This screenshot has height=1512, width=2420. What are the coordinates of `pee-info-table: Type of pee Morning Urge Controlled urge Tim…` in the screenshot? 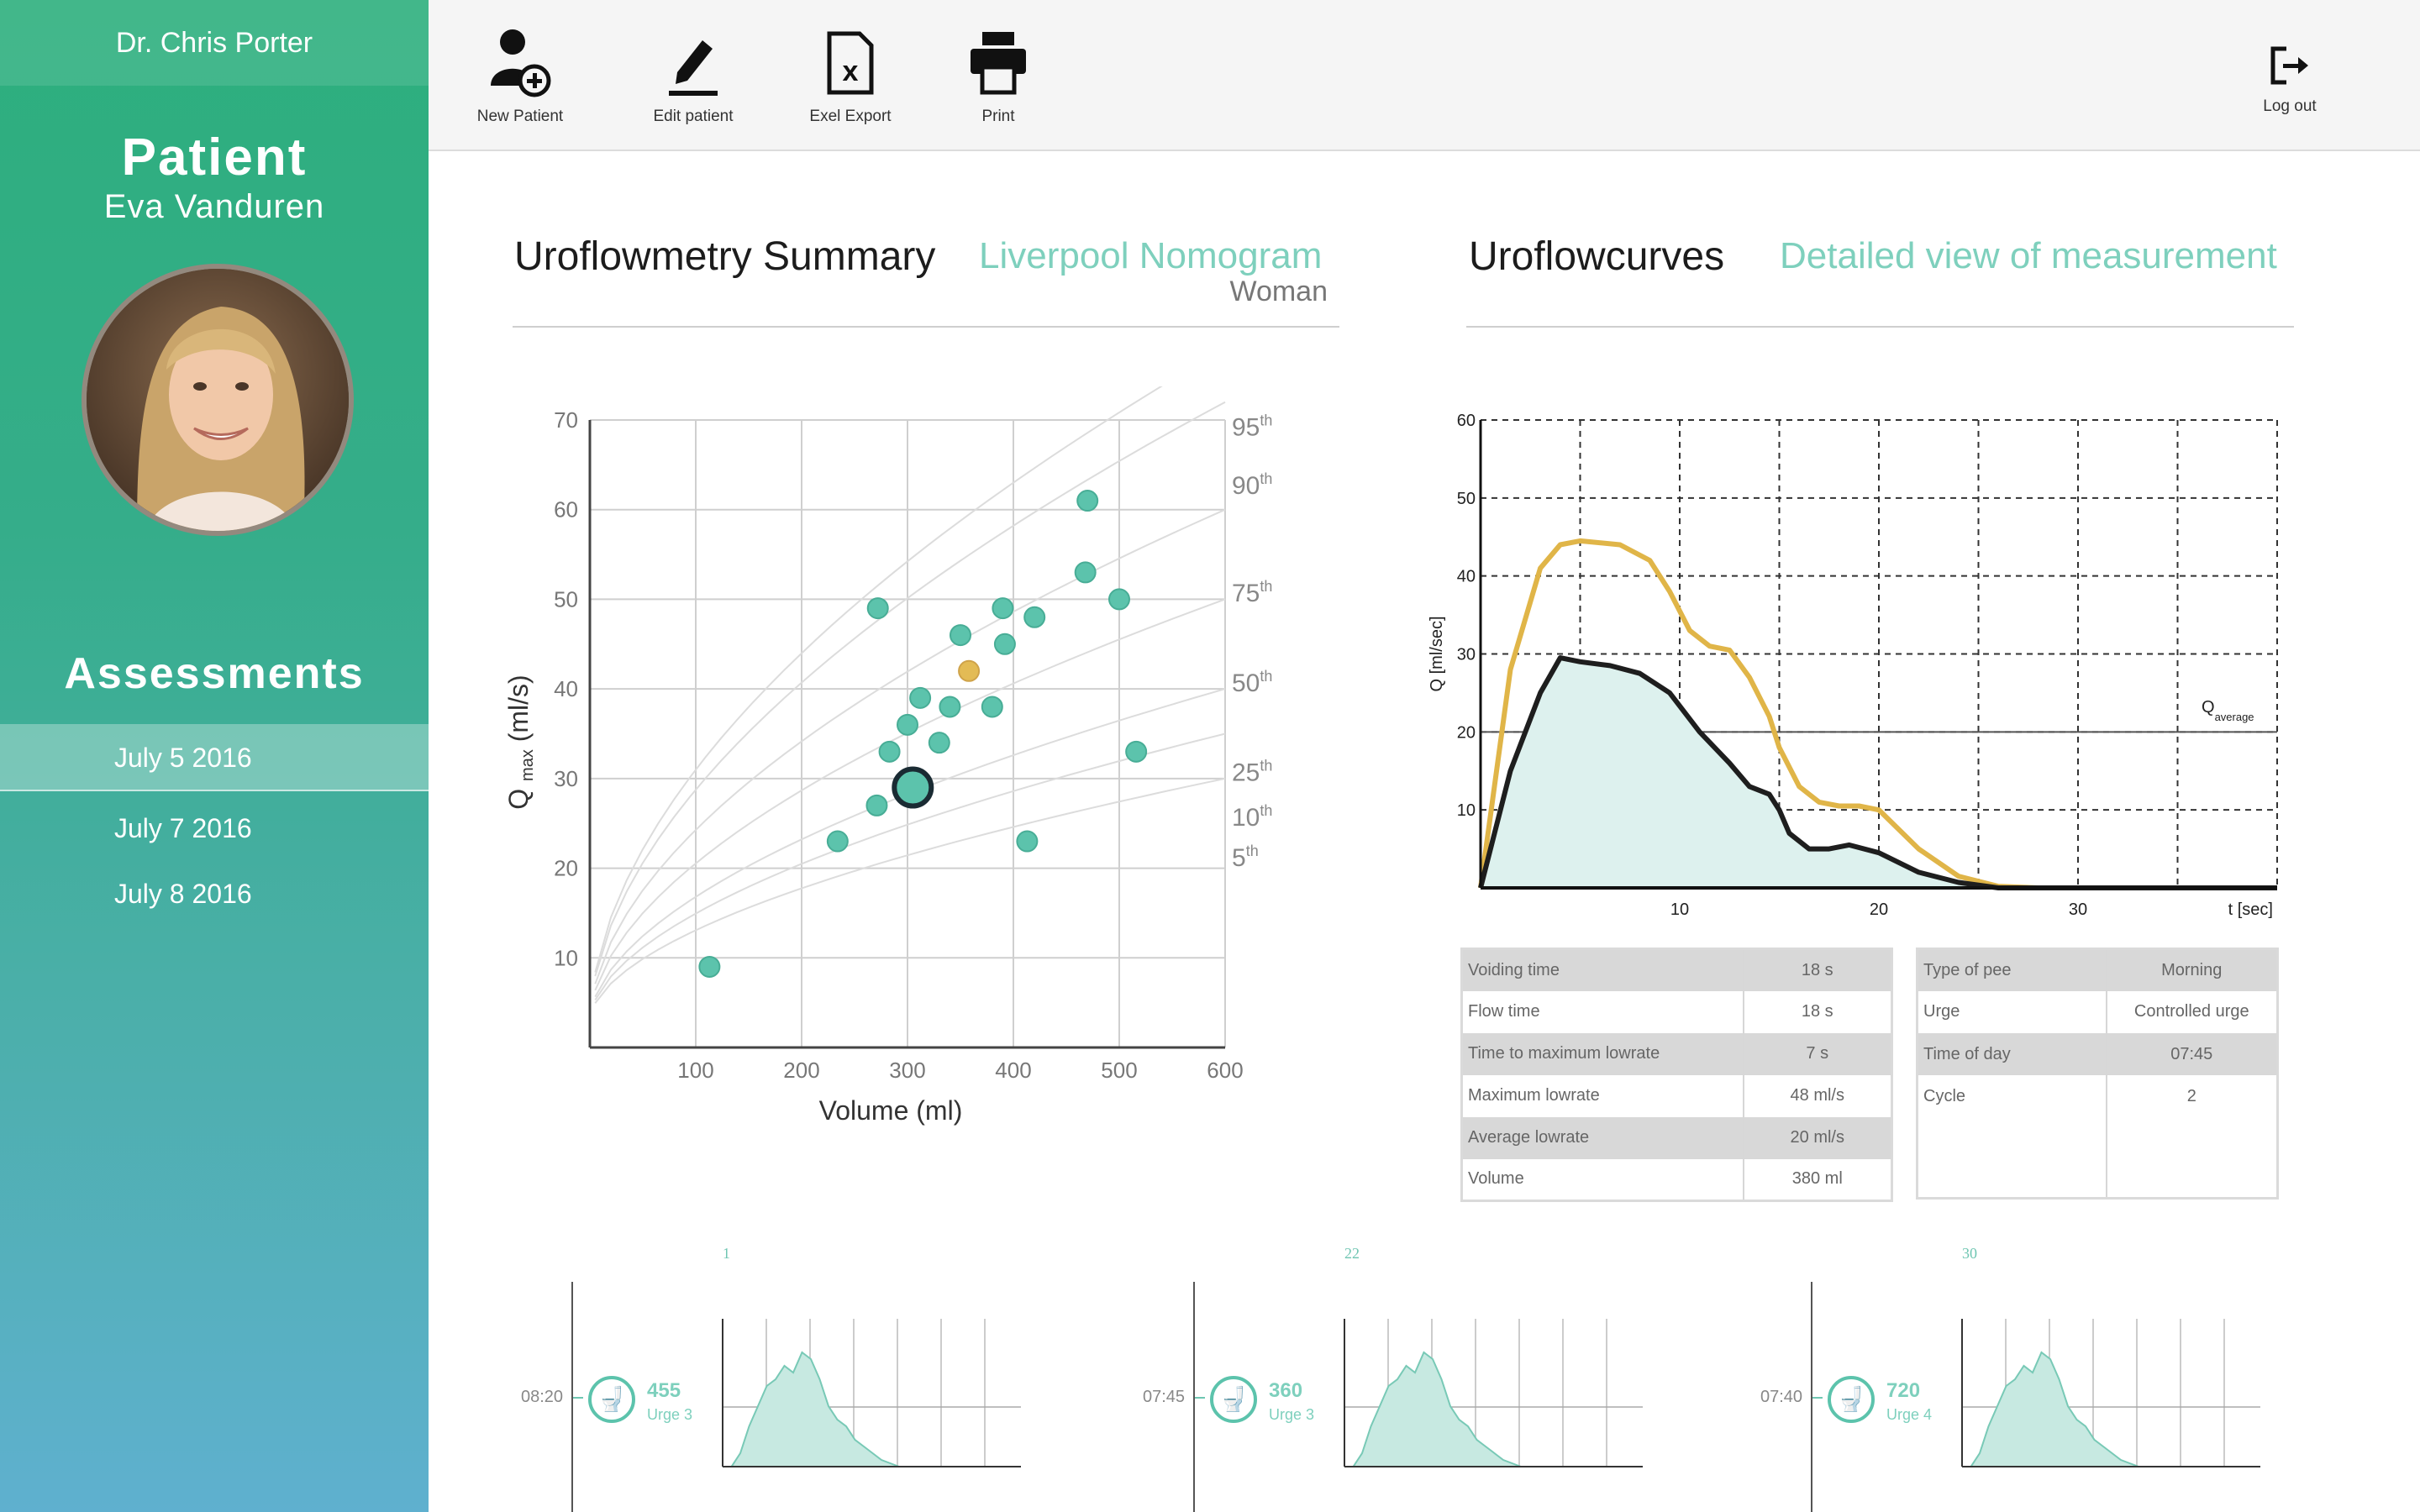 It's located at (2097, 1074).